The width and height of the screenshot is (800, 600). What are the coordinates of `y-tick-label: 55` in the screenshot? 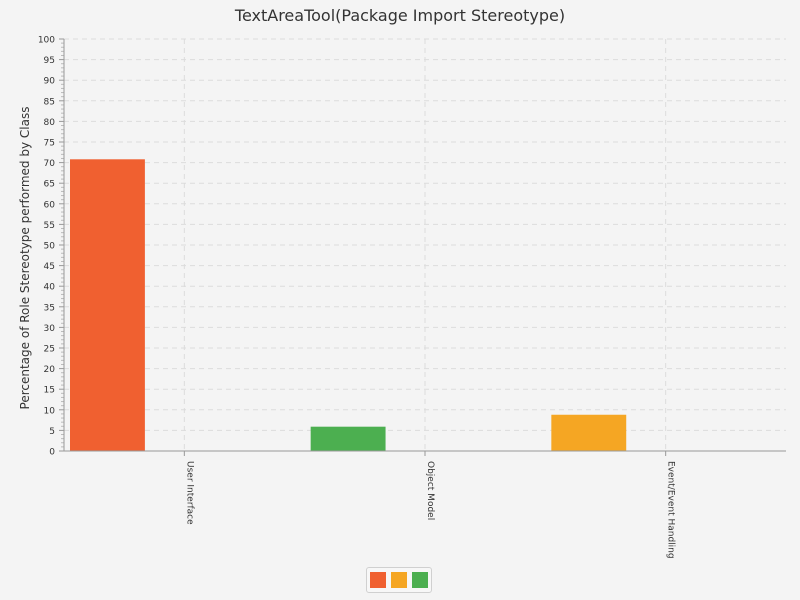 It's located at (49, 226).